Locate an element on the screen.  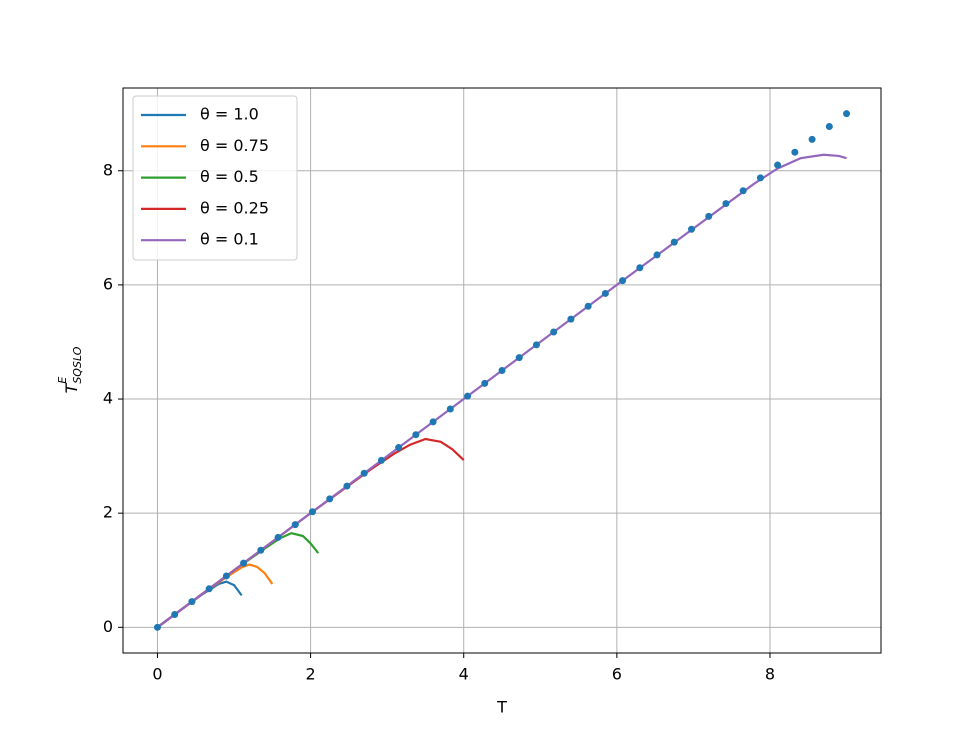
y-tick-label: 2 is located at coordinates (108, 512).